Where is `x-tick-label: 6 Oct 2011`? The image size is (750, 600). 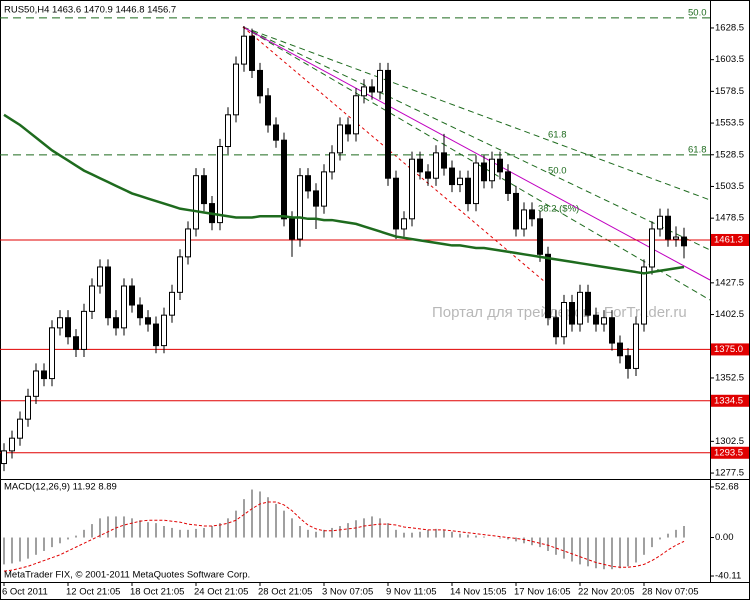 x-tick-label: 6 Oct 2011 is located at coordinates (25, 592).